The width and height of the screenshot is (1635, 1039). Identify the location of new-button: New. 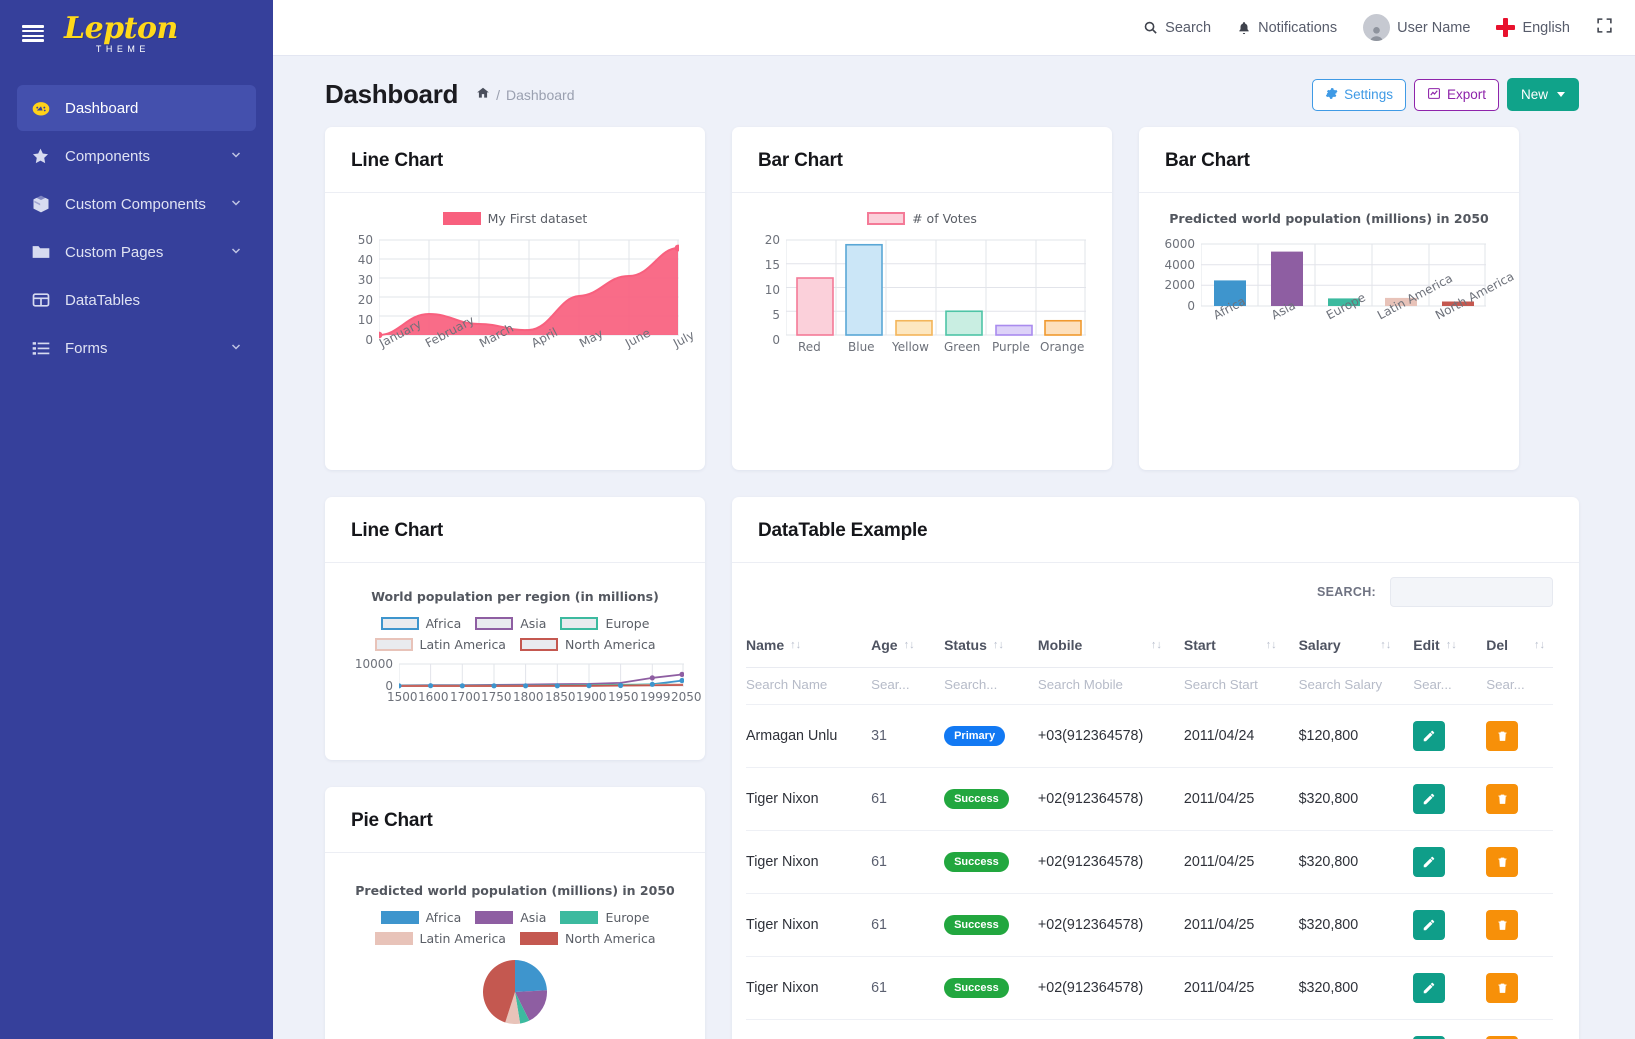
(1542, 94).